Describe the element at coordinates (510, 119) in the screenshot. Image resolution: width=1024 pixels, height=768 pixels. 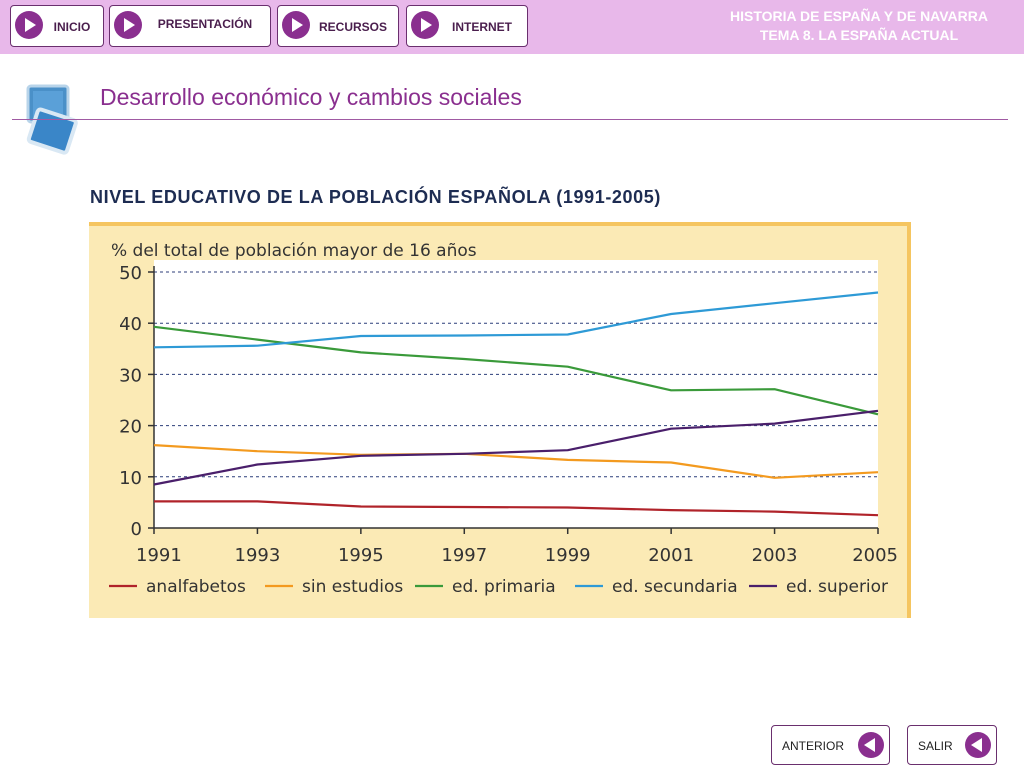
I see `title-divider` at that location.